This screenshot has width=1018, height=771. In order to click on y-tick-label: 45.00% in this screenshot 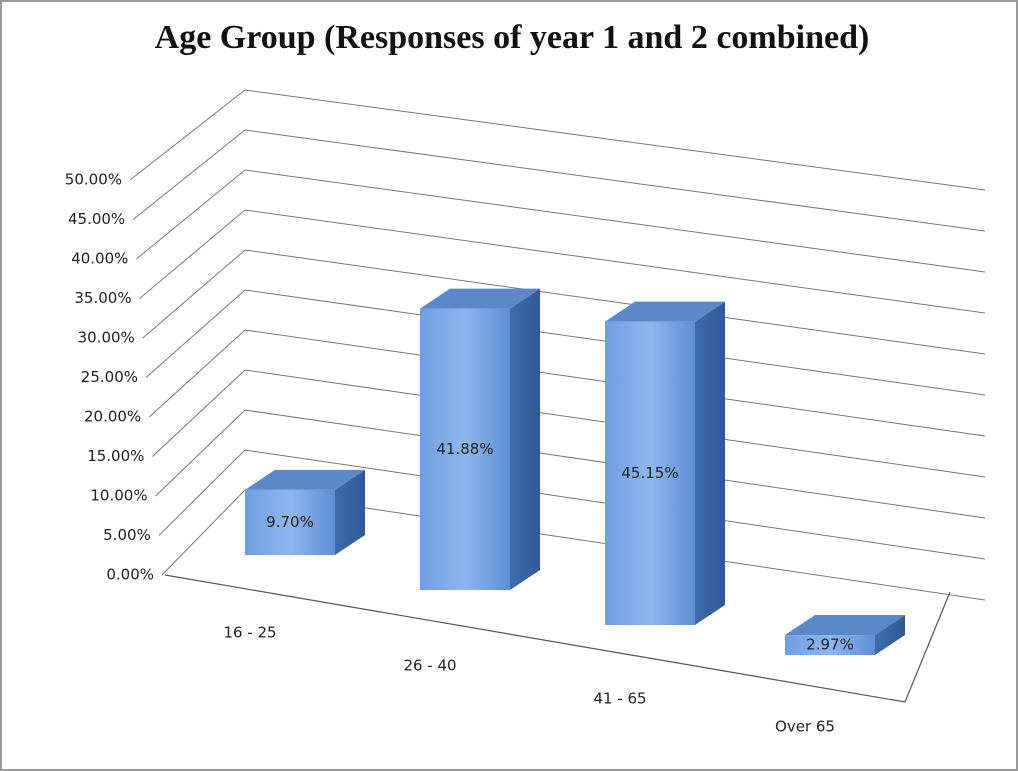, I will do `click(96, 219)`.